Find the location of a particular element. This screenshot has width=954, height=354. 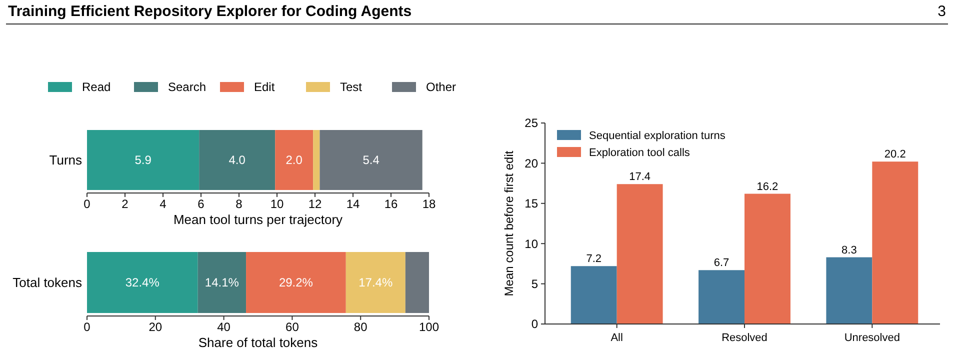

data-label: 17.4% is located at coordinates (375, 283).